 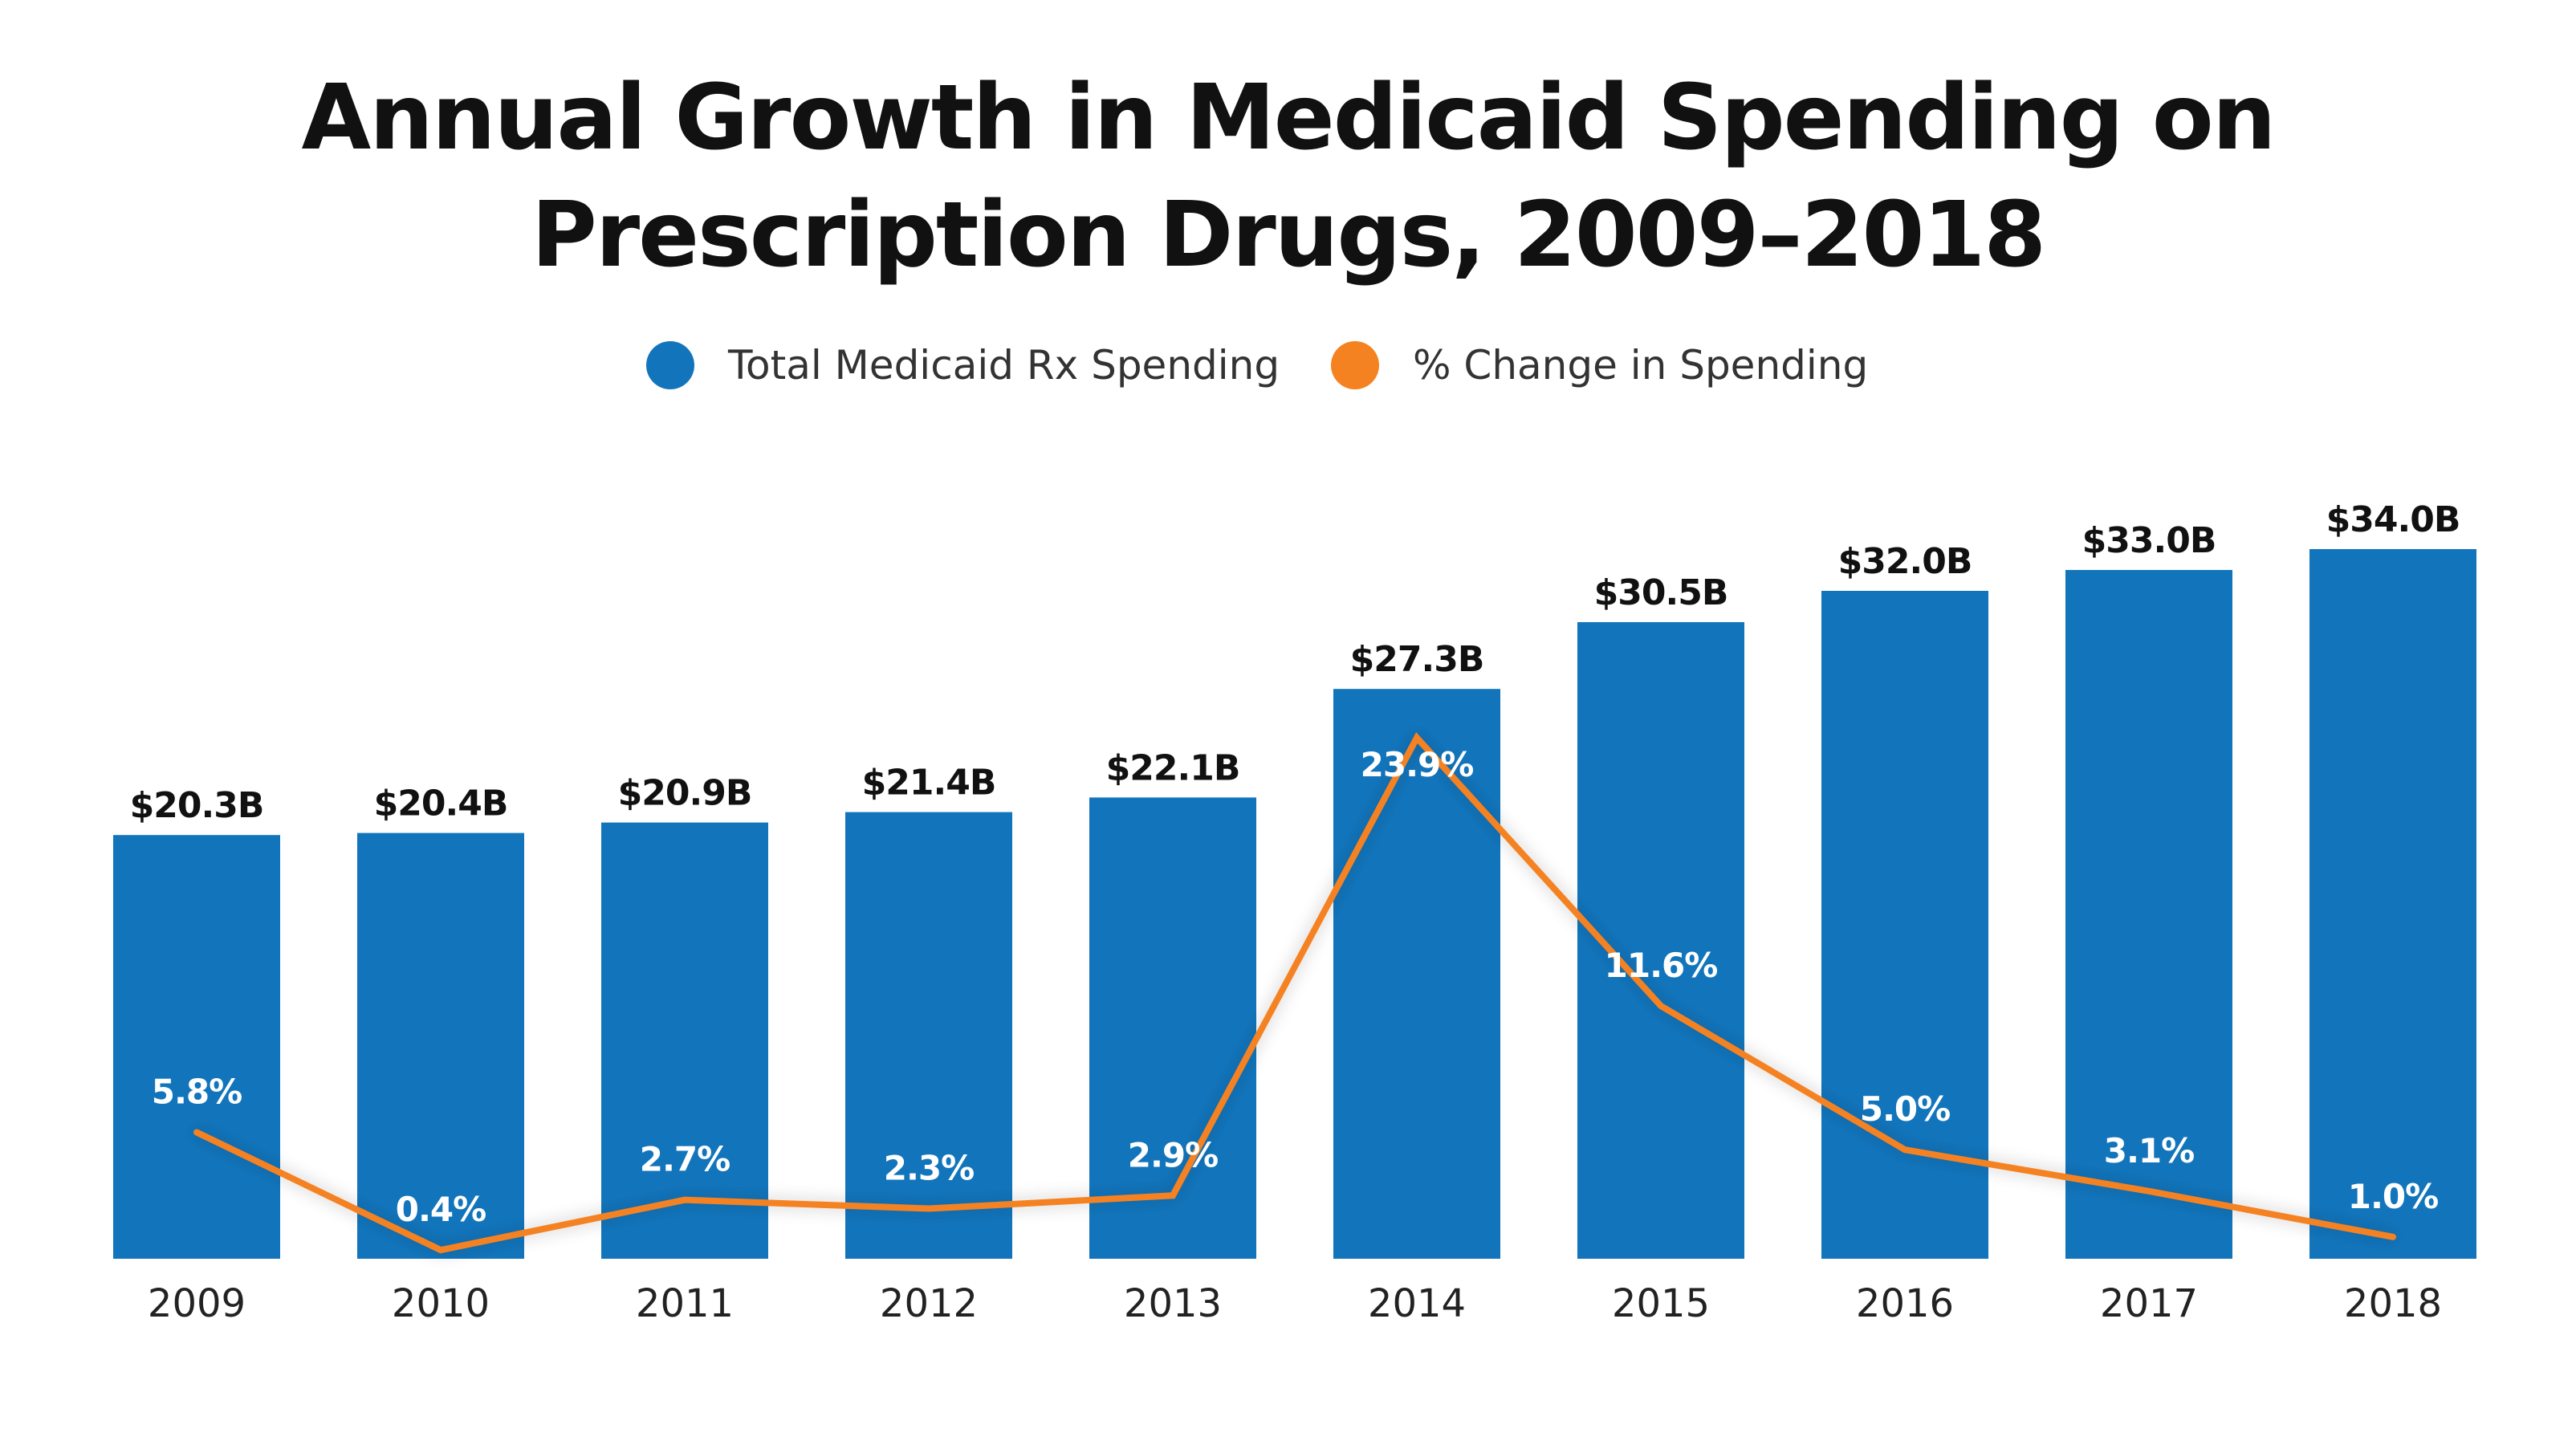 I want to click on x-tick-label-2014: 2014, so click(x=1417, y=1303).